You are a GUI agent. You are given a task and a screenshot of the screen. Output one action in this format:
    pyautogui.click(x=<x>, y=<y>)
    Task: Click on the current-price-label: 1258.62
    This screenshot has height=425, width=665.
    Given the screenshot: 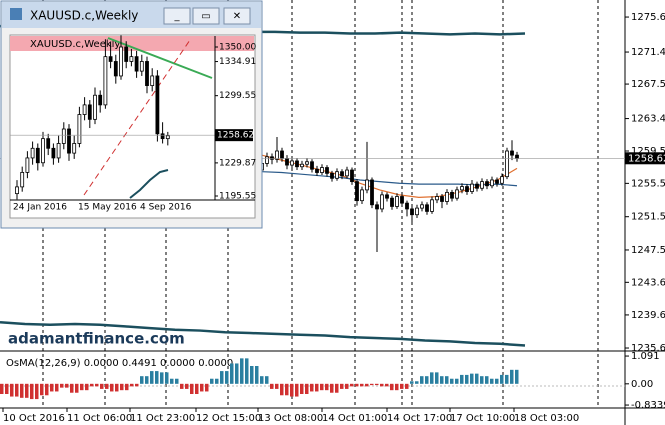 What is the action you would take?
    pyautogui.click(x=235, y=136)
    